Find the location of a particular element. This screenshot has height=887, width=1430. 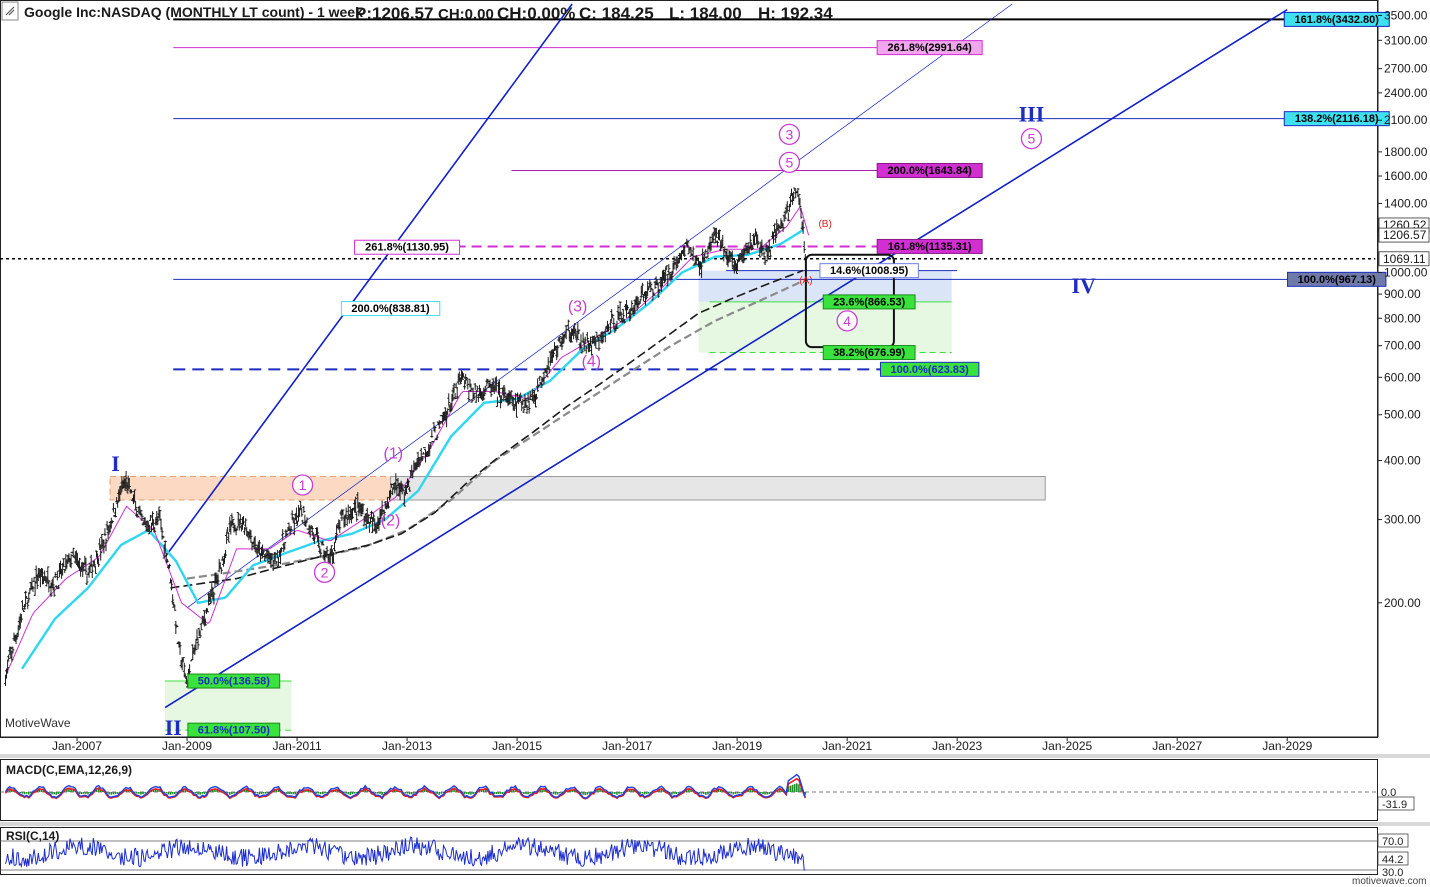

rsi-70-tick: 70.0 is located at coordinates (1392, 842).